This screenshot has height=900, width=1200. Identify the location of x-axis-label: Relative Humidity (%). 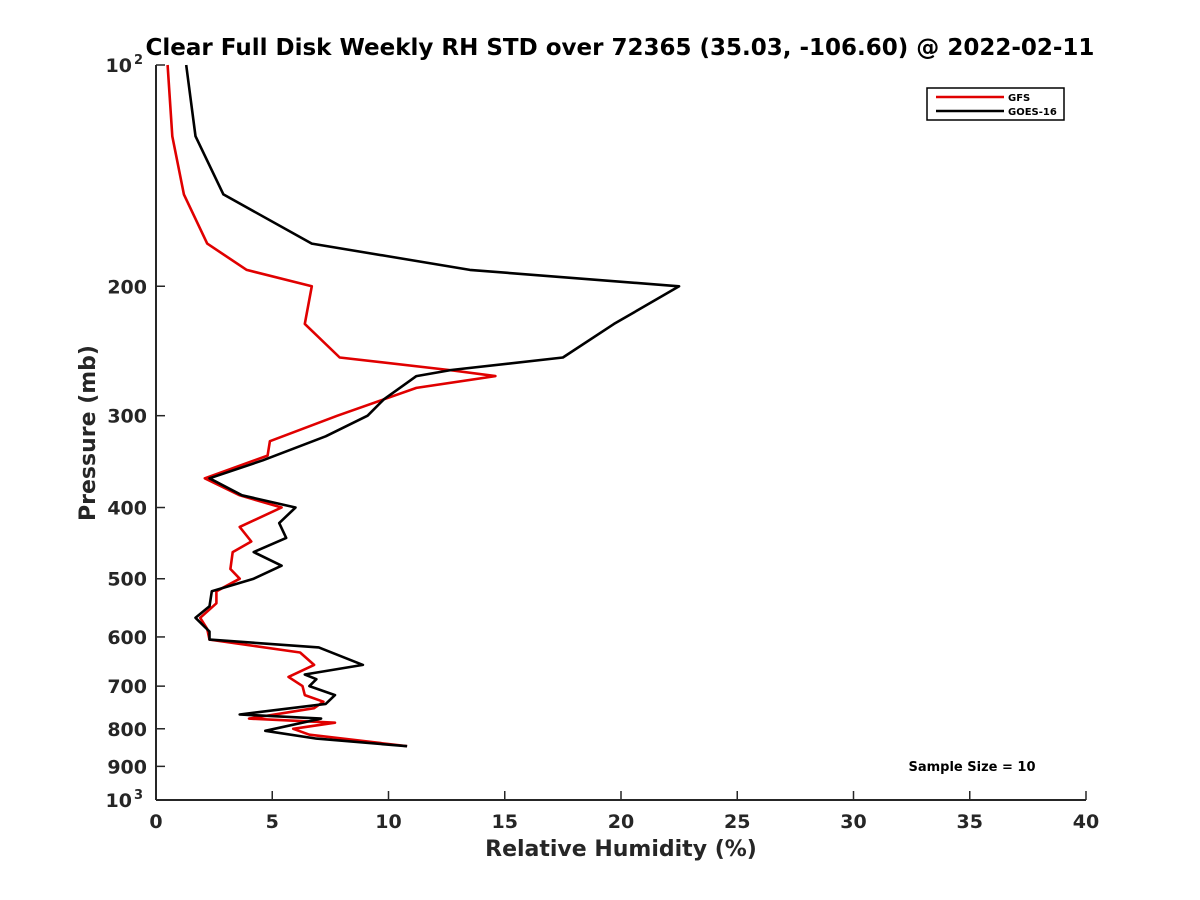
(621, 849).